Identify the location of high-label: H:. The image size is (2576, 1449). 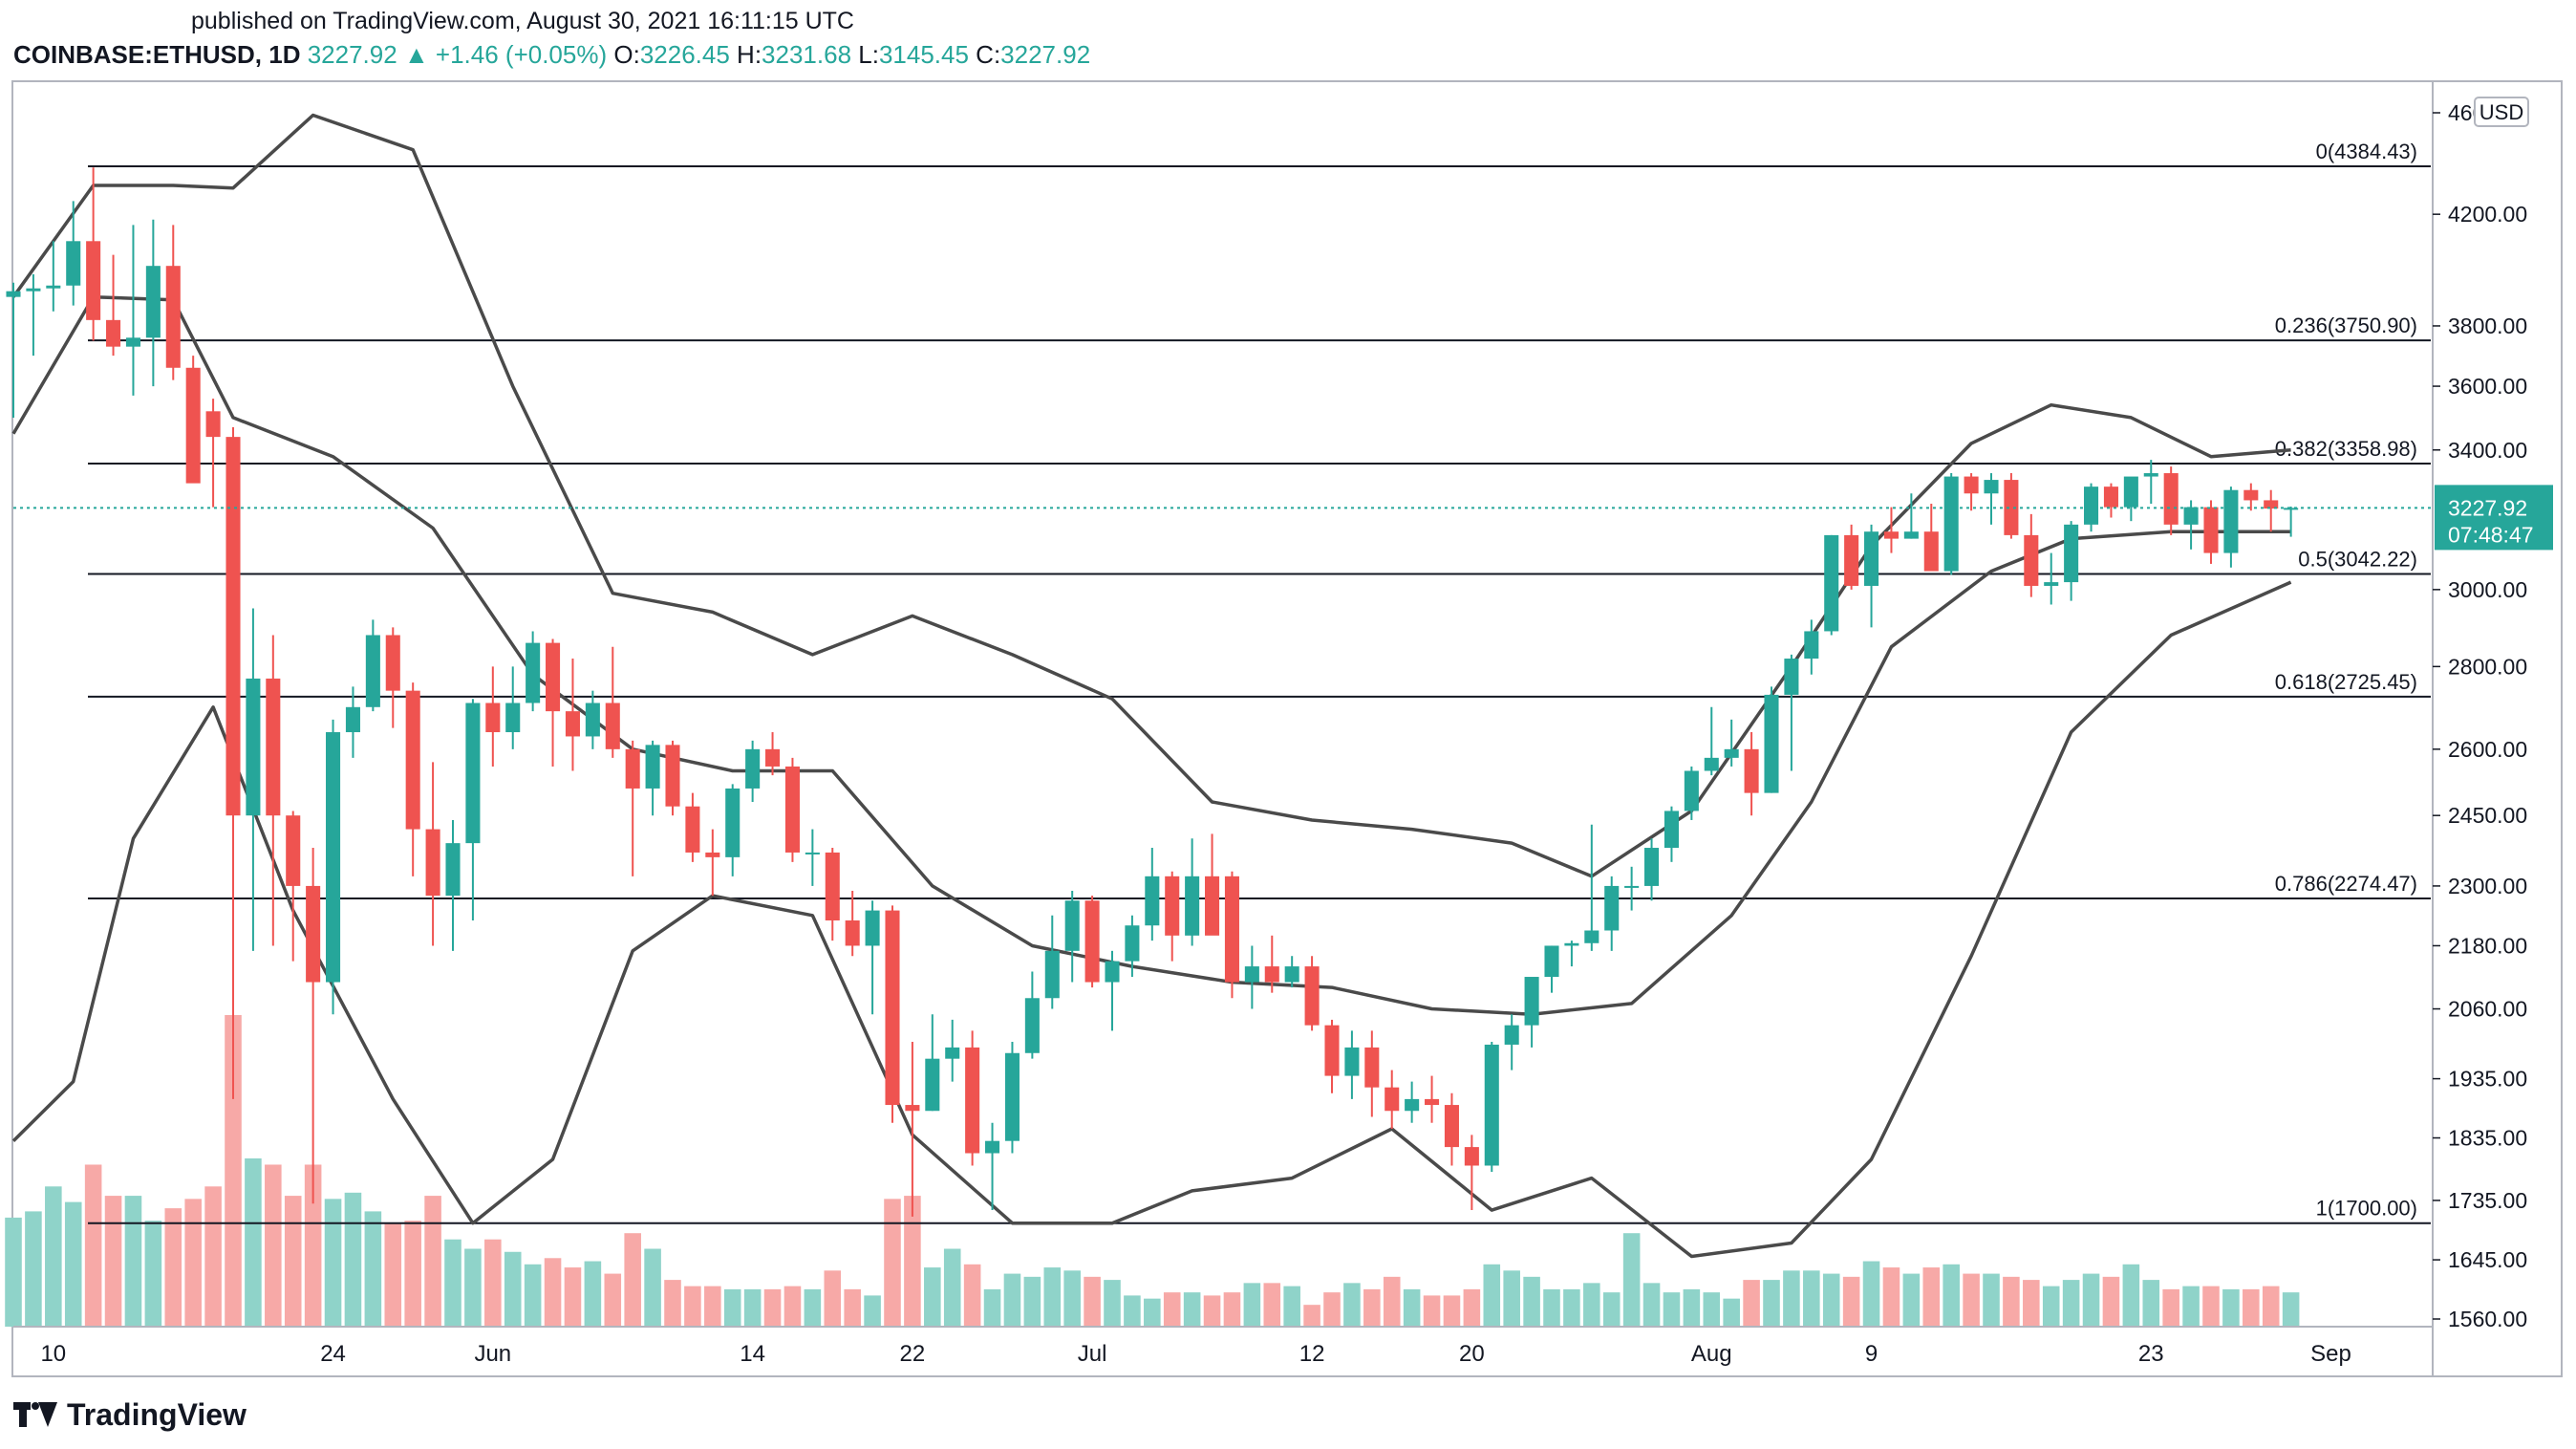
(749, 54).